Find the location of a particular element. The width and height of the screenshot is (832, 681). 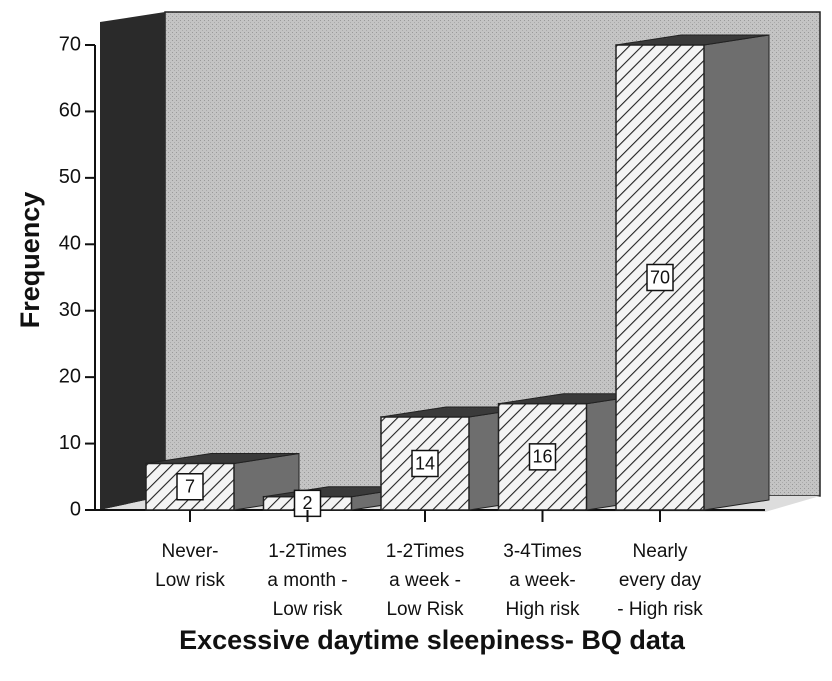

value-label: 14 is located at coordinates (425, 463).